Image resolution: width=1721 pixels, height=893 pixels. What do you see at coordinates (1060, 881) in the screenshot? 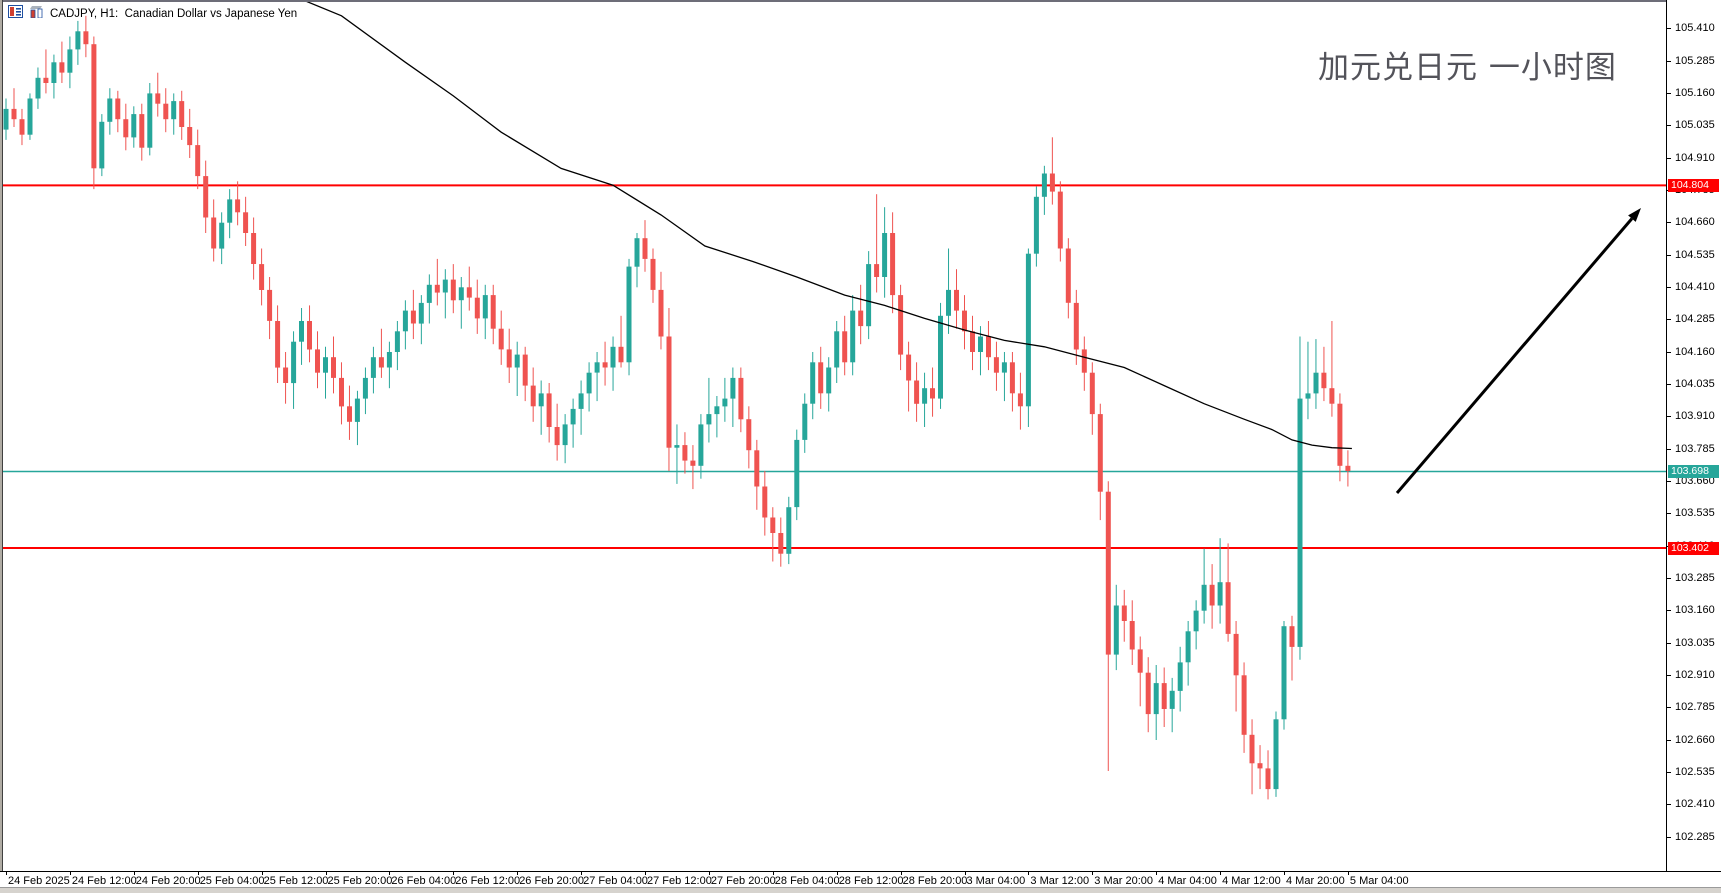
I see `time-axis-label: 3 Mar 12:00` at bounding box center [1060, 881].